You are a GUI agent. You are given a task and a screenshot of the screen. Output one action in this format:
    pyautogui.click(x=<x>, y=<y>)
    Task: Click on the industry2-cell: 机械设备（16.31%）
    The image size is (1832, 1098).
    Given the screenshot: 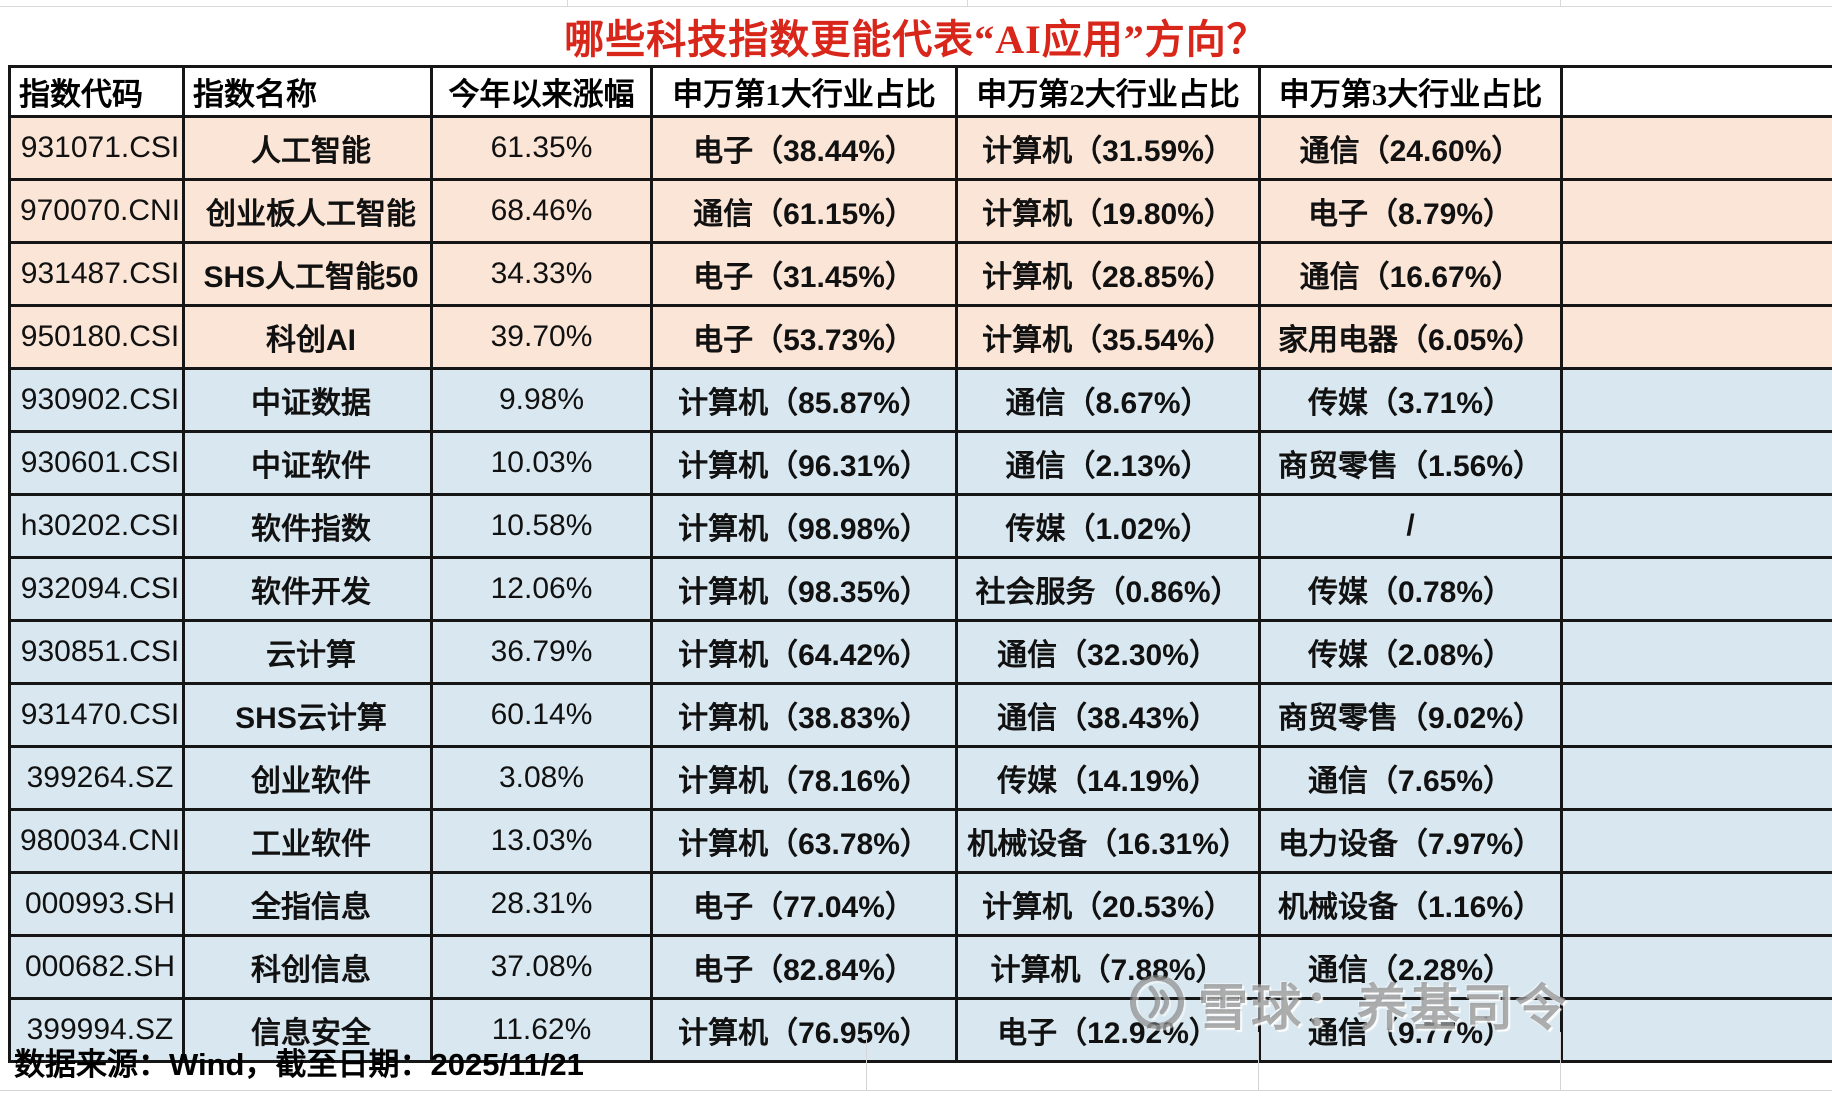 What is the action you would take?
    pyautogui.click(x=1108, y=841)
    